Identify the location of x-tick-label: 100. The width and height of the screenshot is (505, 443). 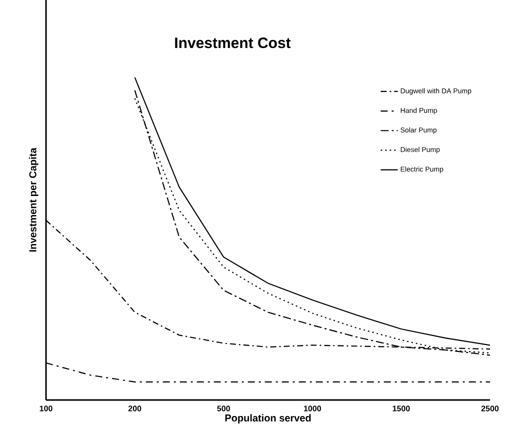
(46, 409).